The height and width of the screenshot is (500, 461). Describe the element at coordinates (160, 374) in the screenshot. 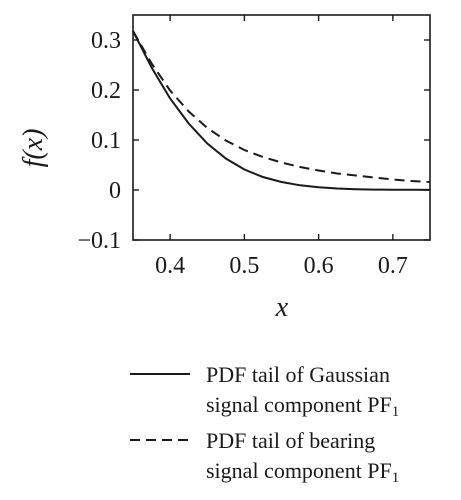

I see `legend-swatch-solid` at that location.